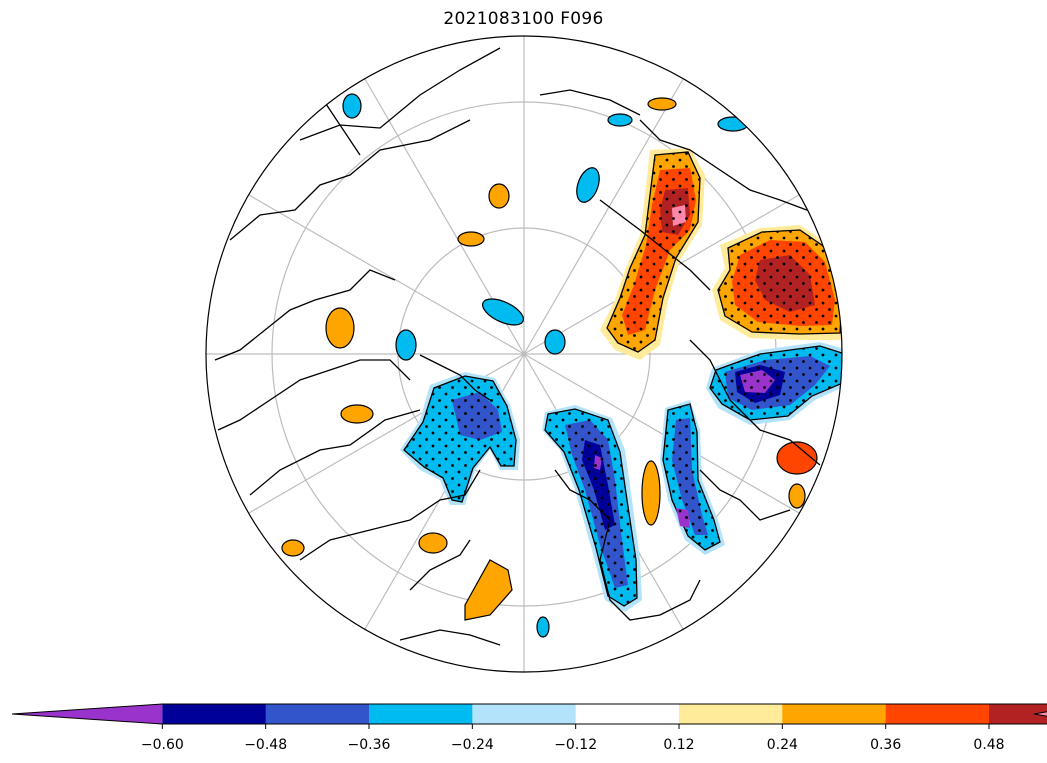 The image size is (1047, 763). I want to click on colorbar-tick-label: −0.60, so click(162, 745).